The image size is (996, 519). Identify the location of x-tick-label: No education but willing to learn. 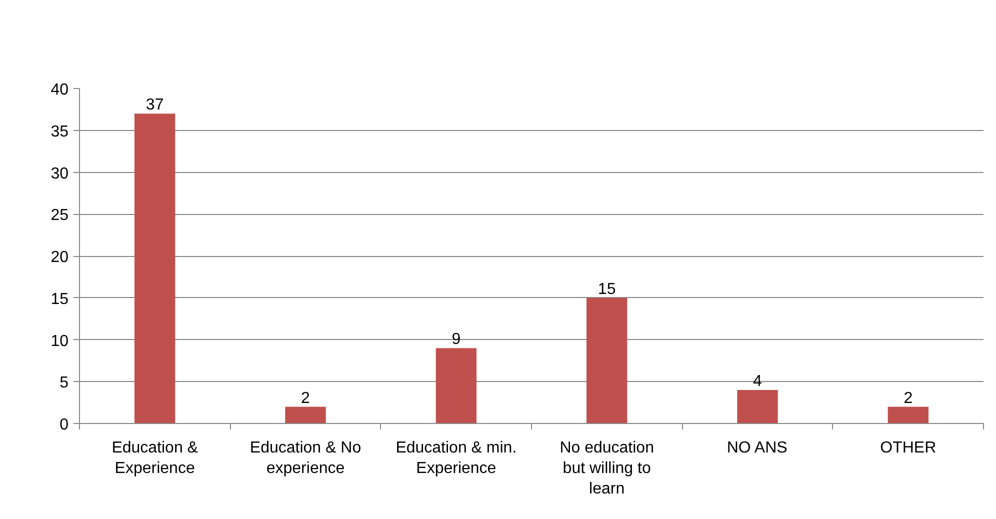
(607, 469).